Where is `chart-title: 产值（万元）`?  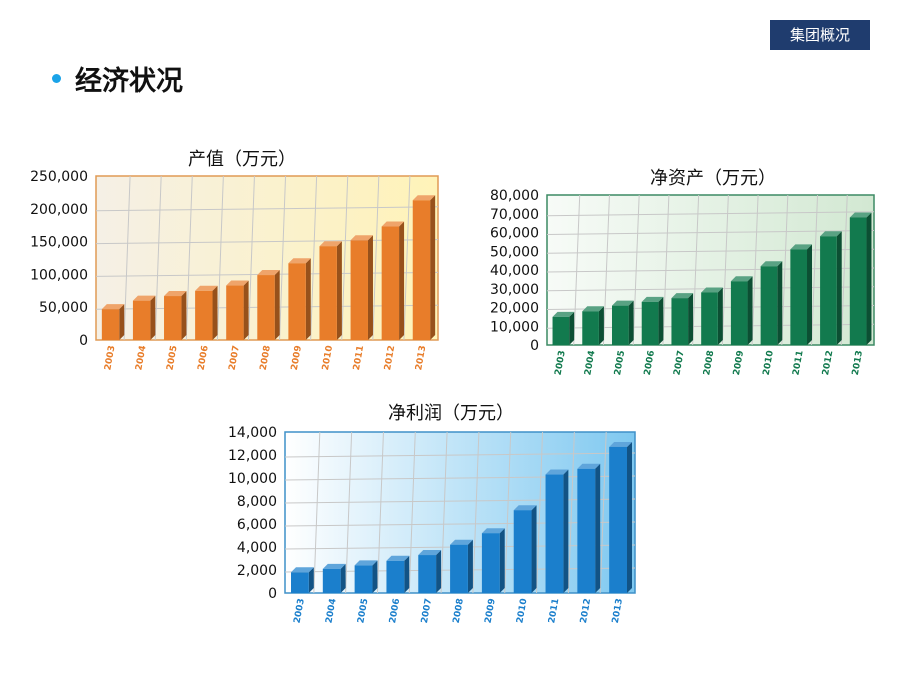 chart-title: 产值（万元） is located at coordinates (242, 159).